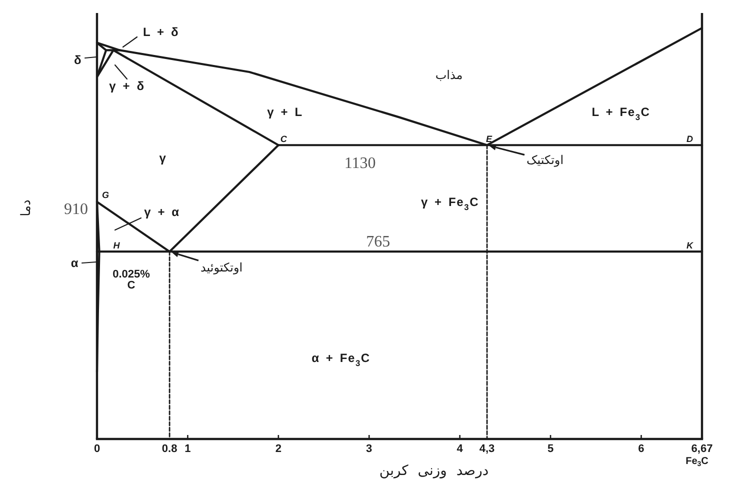  Describe the element at coordinates (702, 449) in the screenshot. I see `x-tick-label: 6,67` at that location.